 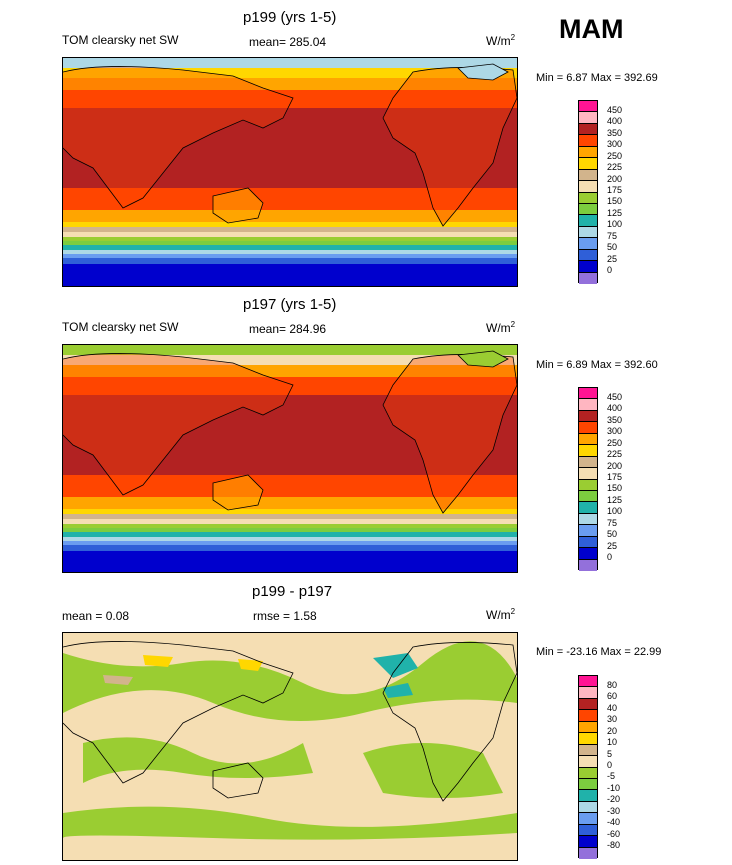 I want to click on season-title: MAM, so click(x=591, y=29).